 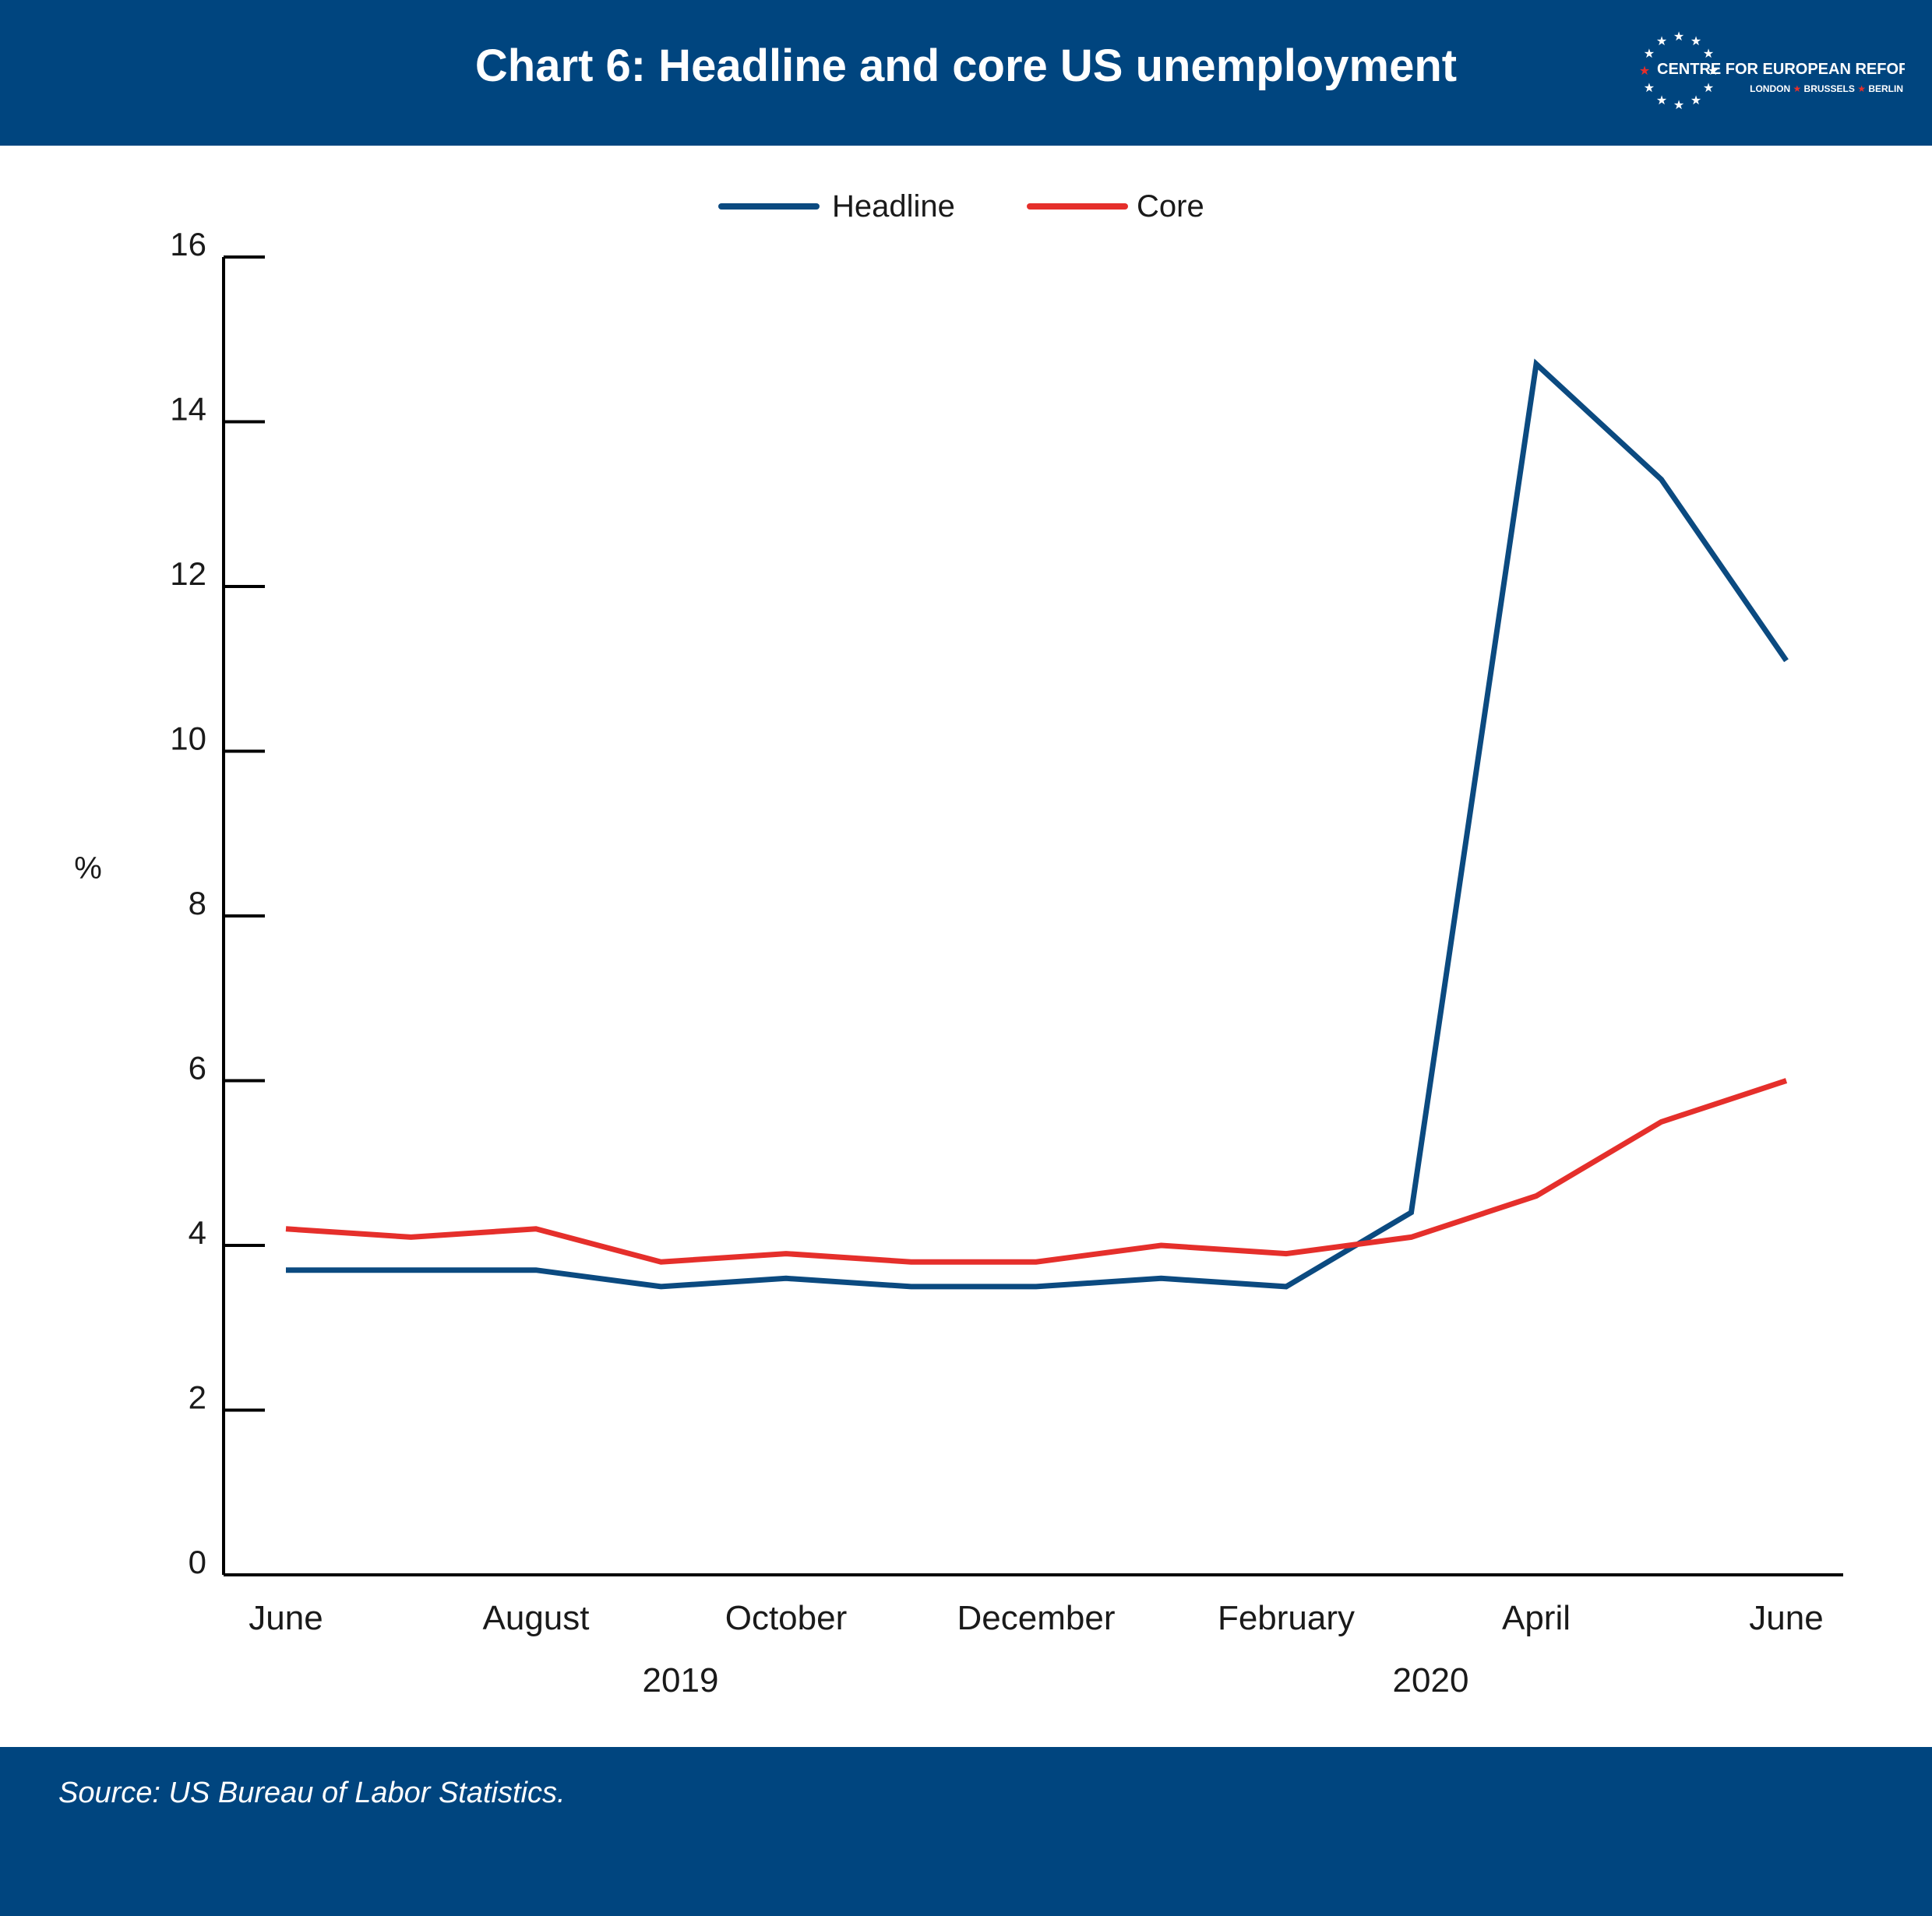 I want to click on x-tick-label: December, so click(x=1037, y=1618).